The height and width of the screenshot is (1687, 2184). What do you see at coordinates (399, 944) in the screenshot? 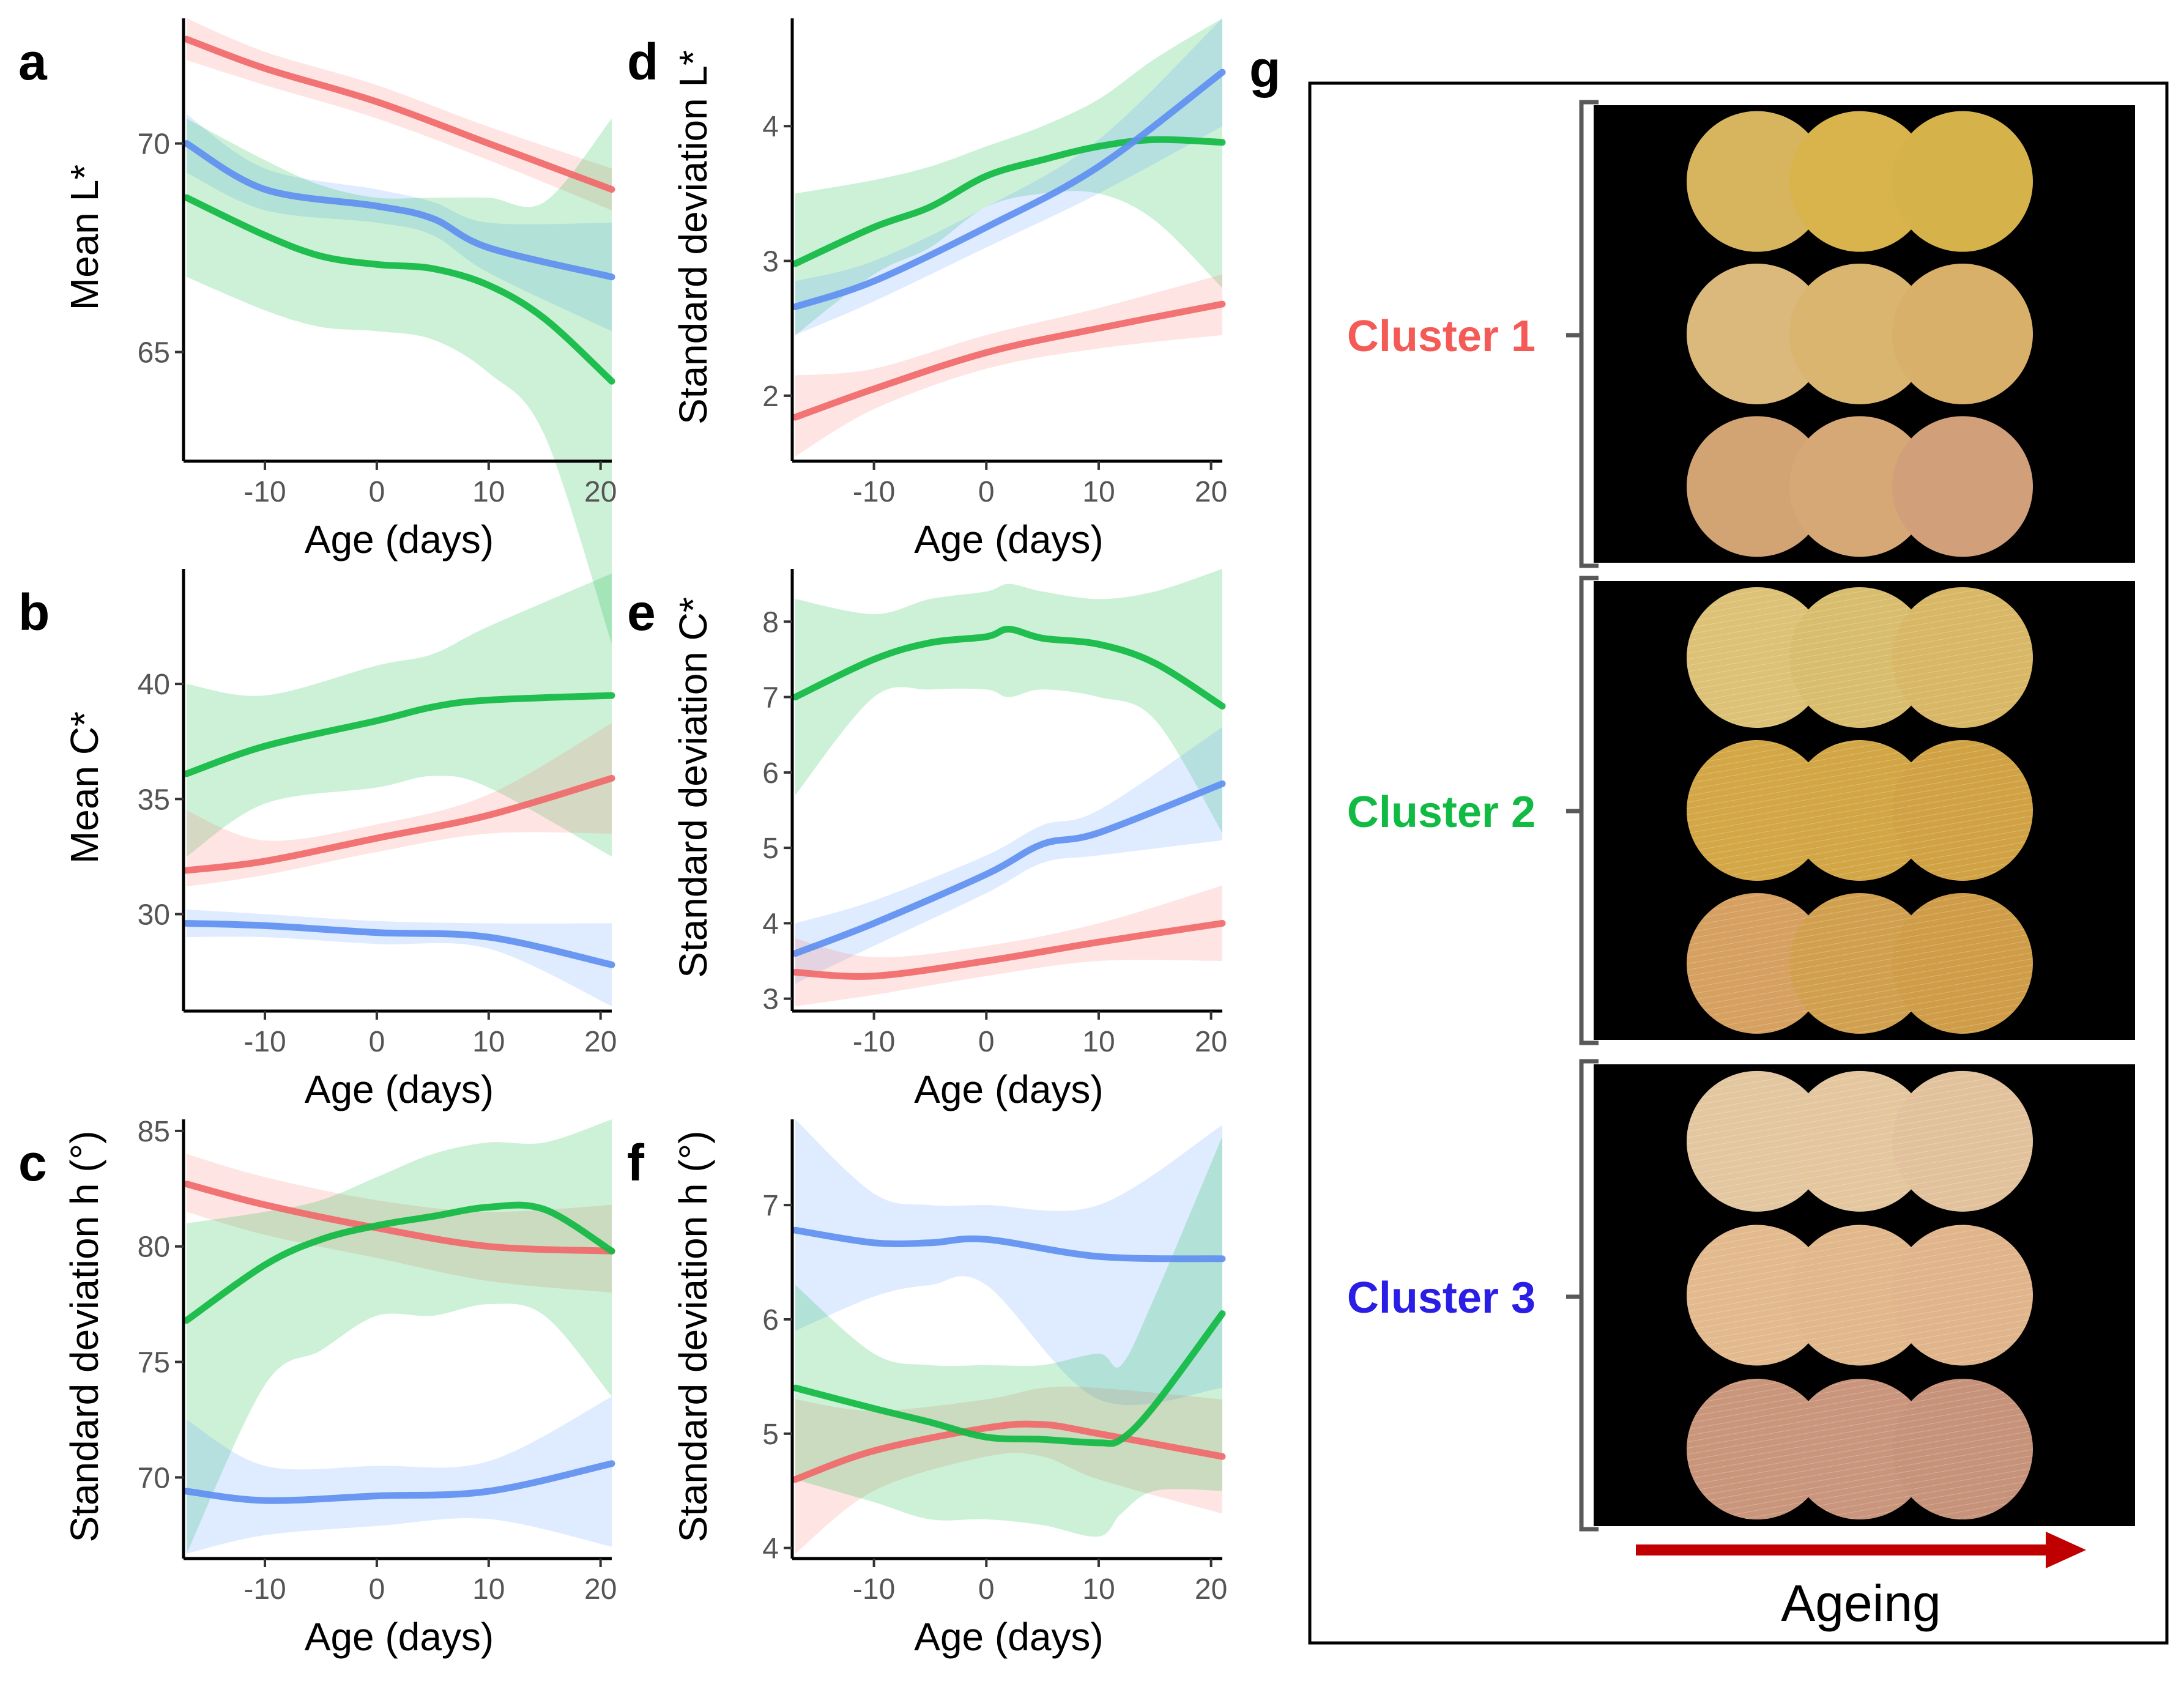
I see `series-line-b-blue` at bounding box center [399, 944].